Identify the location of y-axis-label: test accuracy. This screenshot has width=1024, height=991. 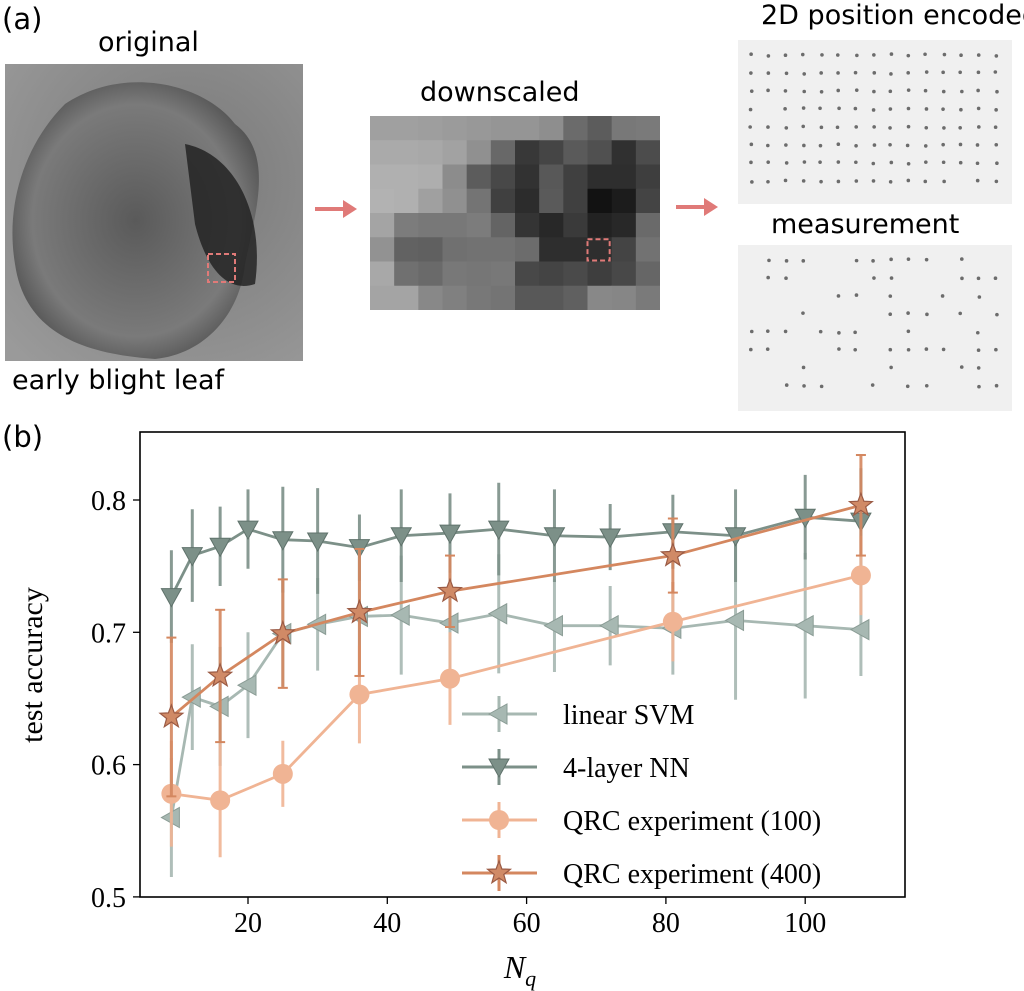
(32, 665).